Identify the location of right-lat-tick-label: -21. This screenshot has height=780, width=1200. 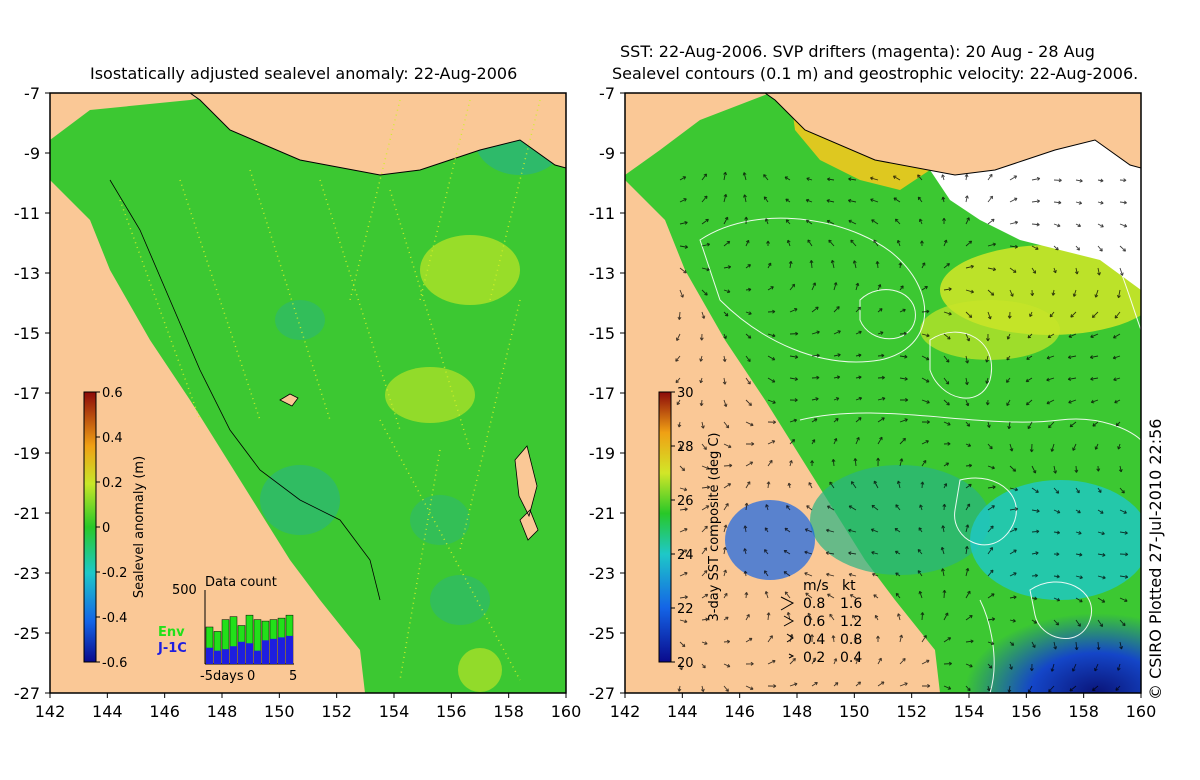
(602, 513).